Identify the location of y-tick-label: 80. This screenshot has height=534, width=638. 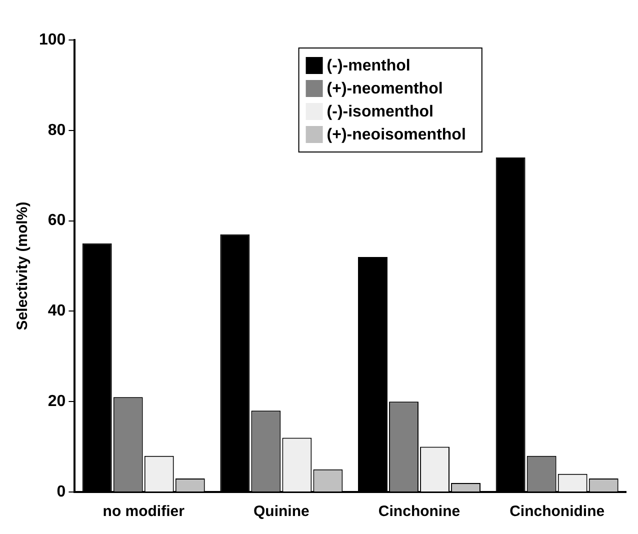
(57, 130).